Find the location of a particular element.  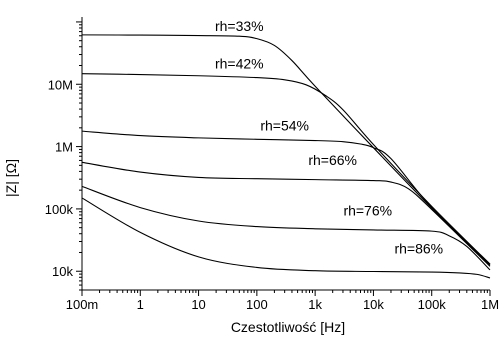

y-tick-label: 1M is located at coordinates (64, 147).